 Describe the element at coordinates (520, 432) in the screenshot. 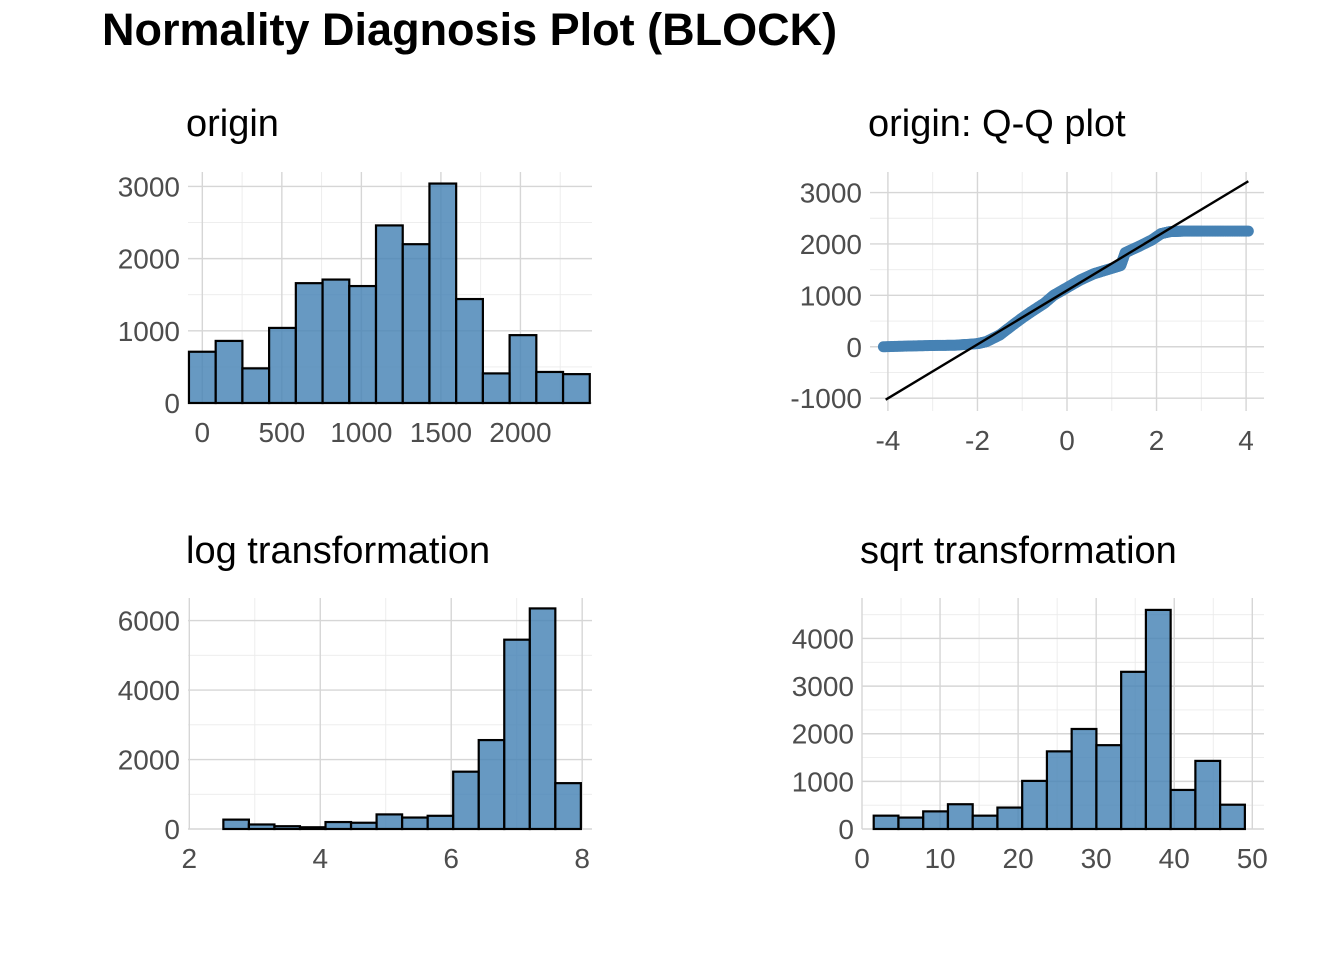

I see `x-tick-label: 2000` at that location.